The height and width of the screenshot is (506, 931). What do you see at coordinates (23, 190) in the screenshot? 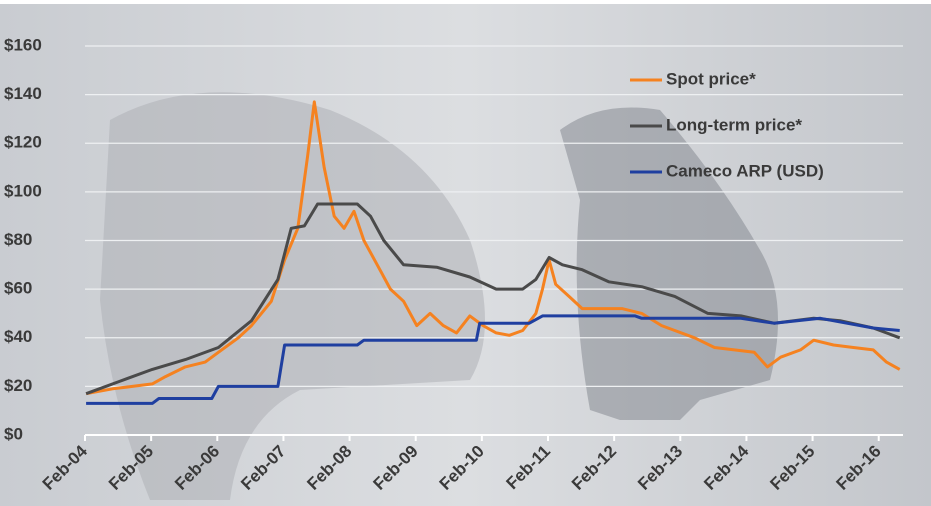
I see `y-tick-label: $100` at bounding box center [23, 190].